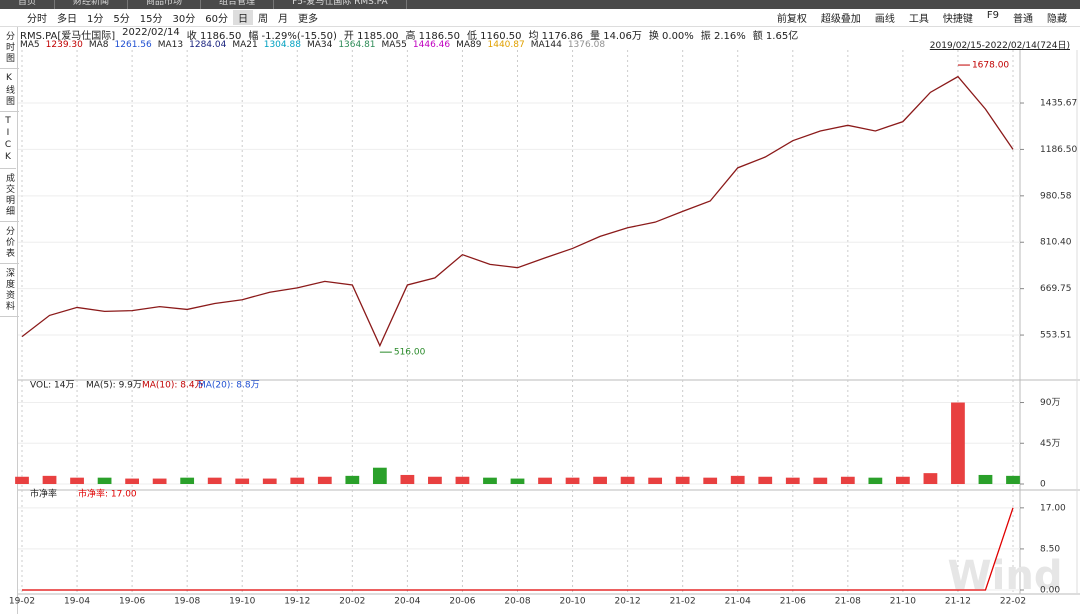  What do you see at coordinates (319, 45) in the screenshot?
I see `ma-name: MA34` at bounding box center [319, 45].